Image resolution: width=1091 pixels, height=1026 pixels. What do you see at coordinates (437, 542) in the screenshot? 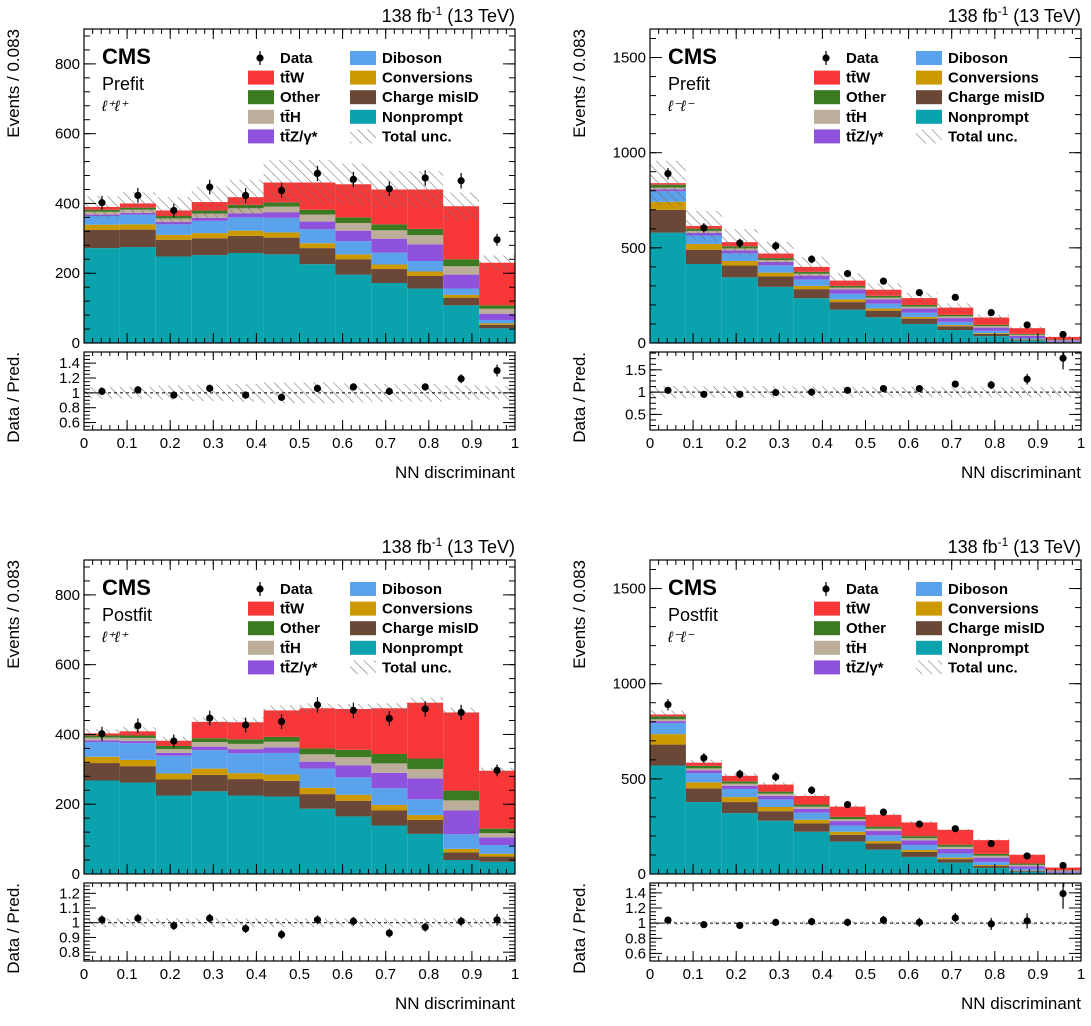
I see `lumi-exponent: -1` at bounding box center [437, 542].